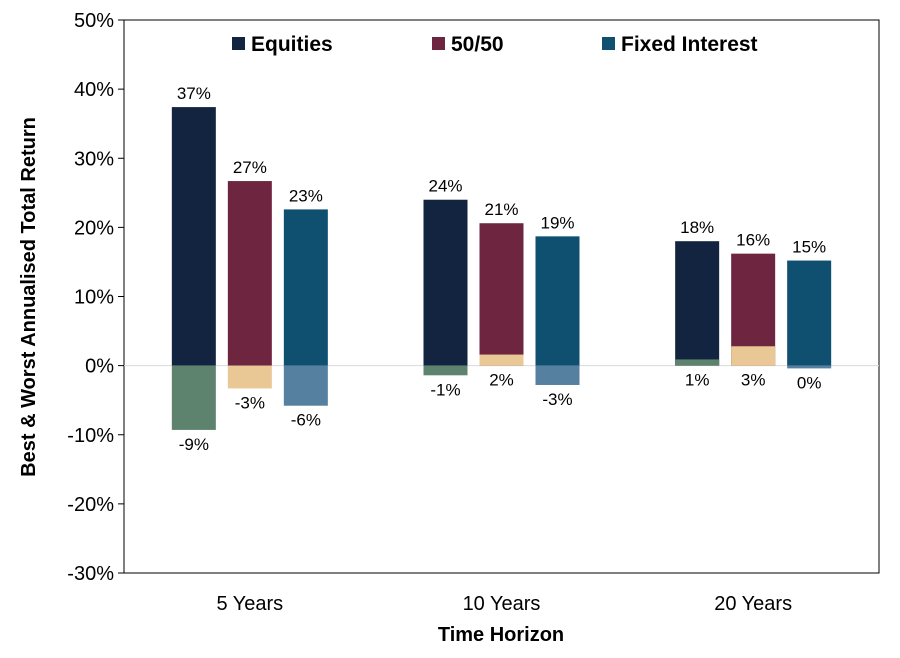 The width and height of the screenshot is (900, 658). I want to click on best-data-label: 19%, so click(557, 222).